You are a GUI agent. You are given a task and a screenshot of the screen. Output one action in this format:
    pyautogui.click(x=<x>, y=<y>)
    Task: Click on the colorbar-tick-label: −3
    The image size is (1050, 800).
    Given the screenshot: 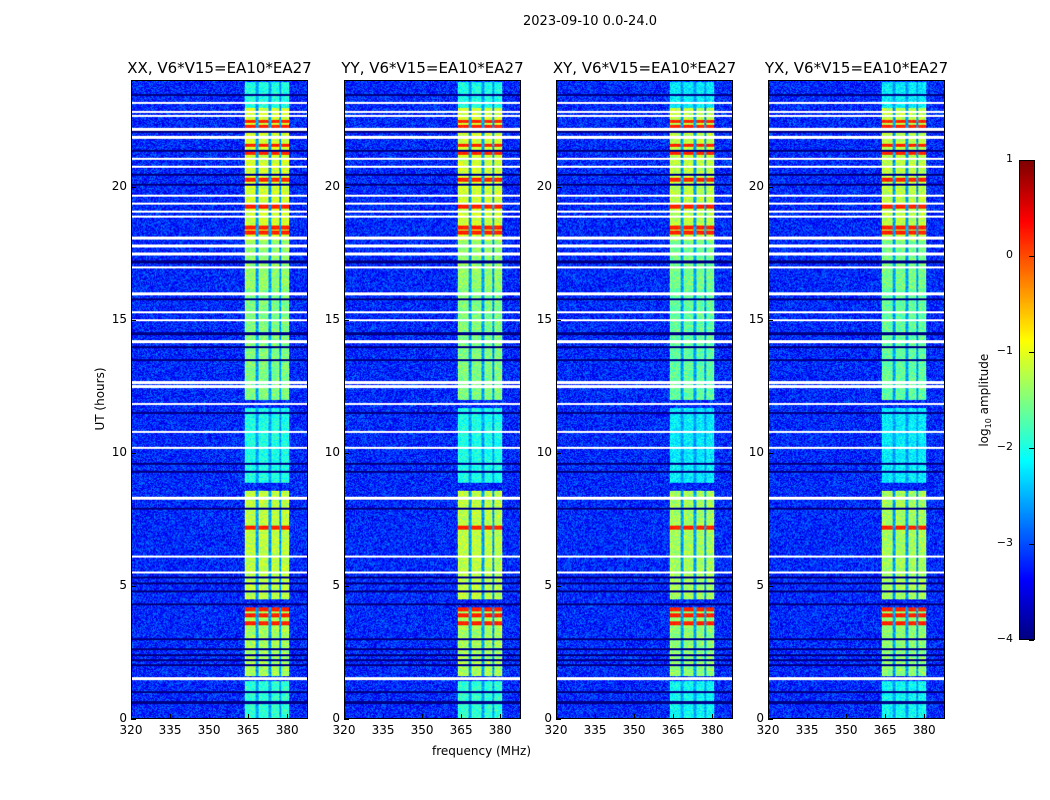 What is the action you would take?
    pyautogui.click(x=1004, y=542)
    